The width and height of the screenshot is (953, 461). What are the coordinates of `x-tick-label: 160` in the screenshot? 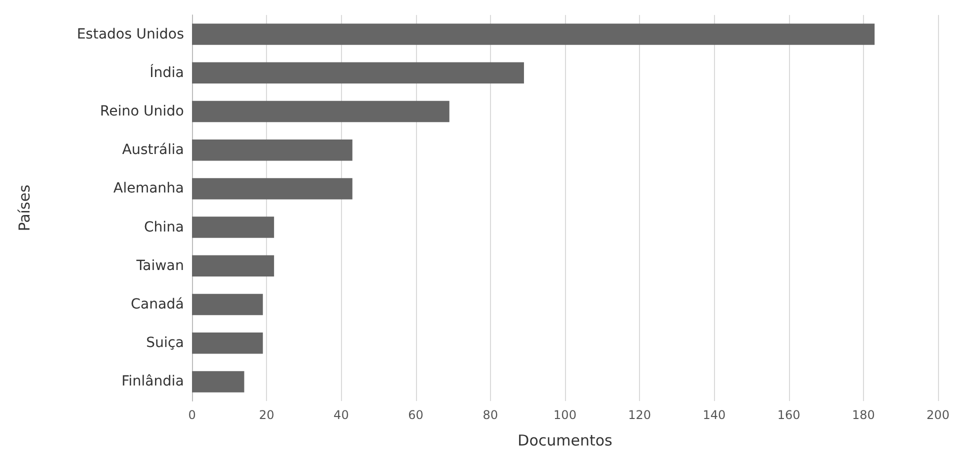 It's located at (788, 415).